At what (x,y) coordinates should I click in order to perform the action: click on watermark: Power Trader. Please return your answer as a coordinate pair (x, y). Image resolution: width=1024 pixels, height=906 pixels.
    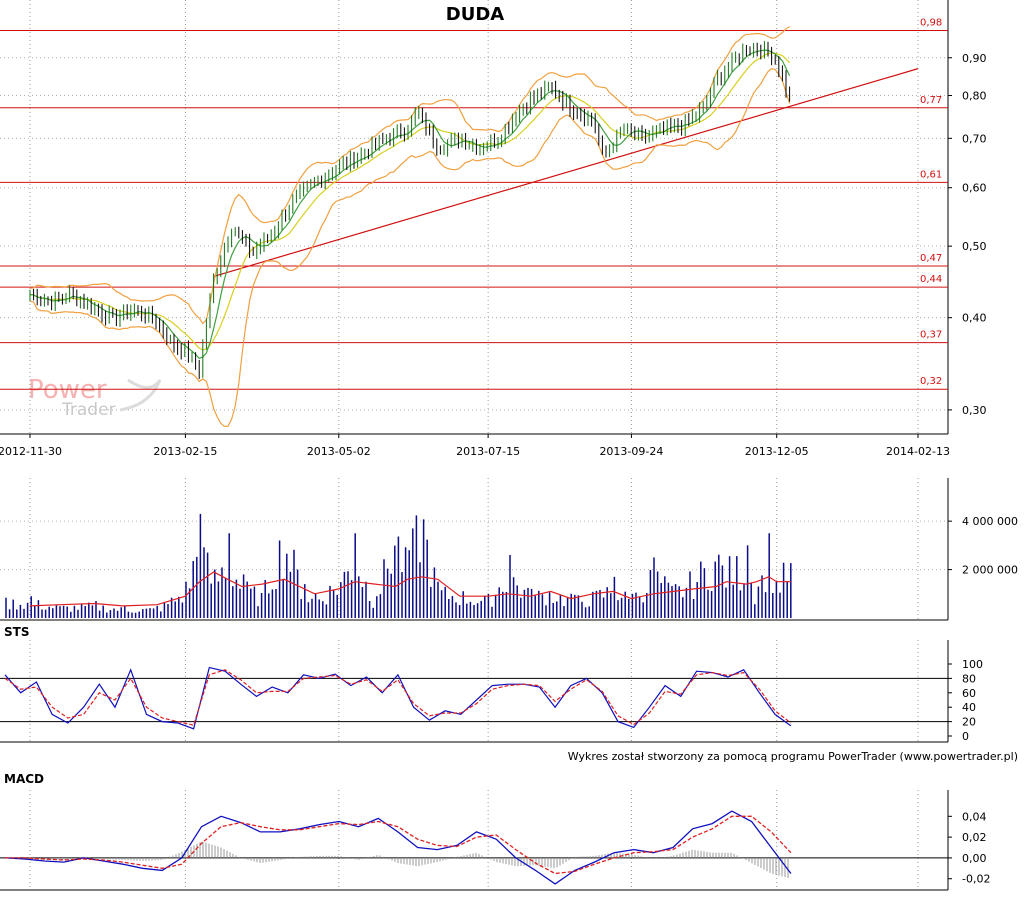
    Looking at the image, I should click on (95, 397).